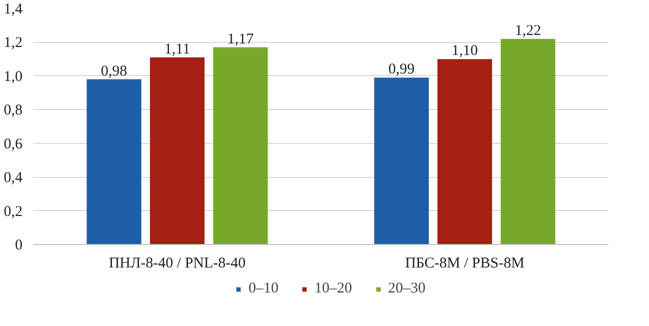 The image size is (649, 326). Describe the element at coordinates (464, 264) in the screenshot. I see `x-tick-label: ПБС-8М / PBS-8M` at that location.